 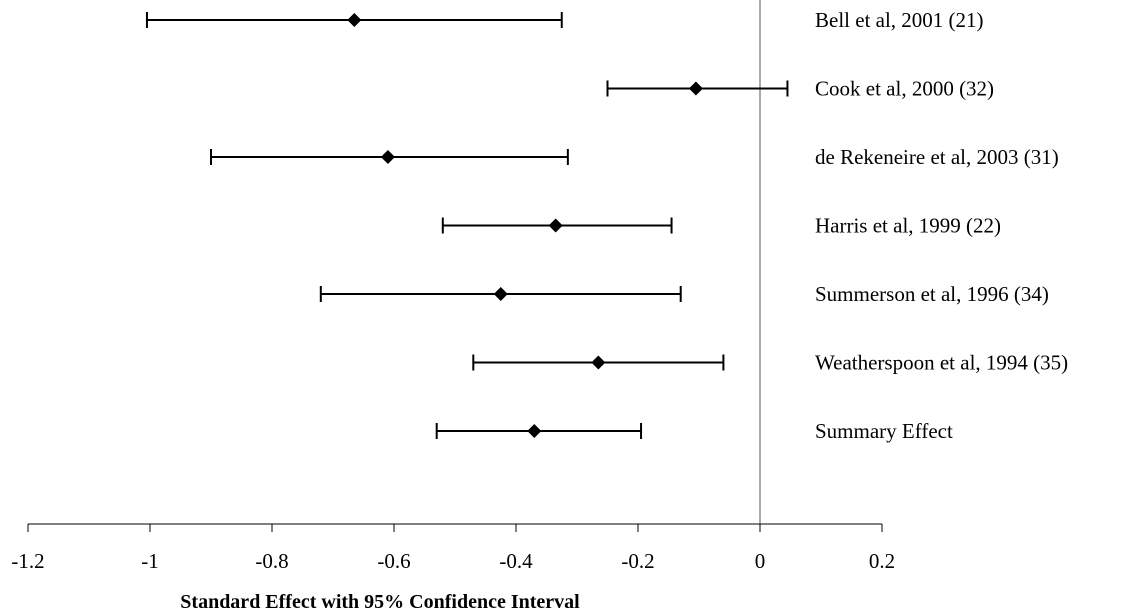 I want to click on study-label: Summary Effect, so click(x=884, y=431).